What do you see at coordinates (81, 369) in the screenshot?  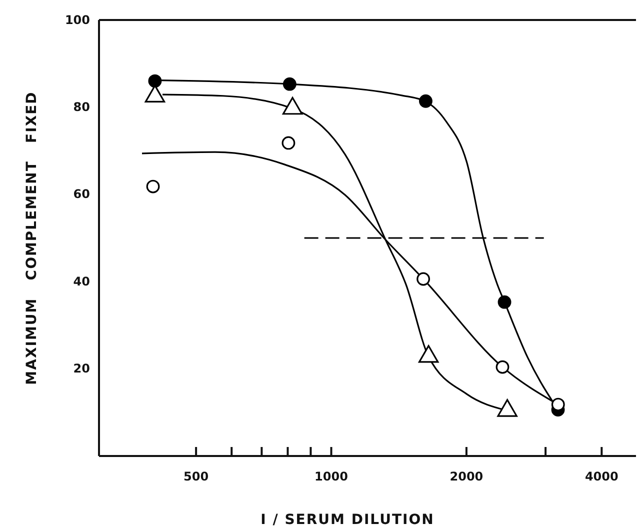 I see `y-tick-label: 20` at bounding box center [81, 369].